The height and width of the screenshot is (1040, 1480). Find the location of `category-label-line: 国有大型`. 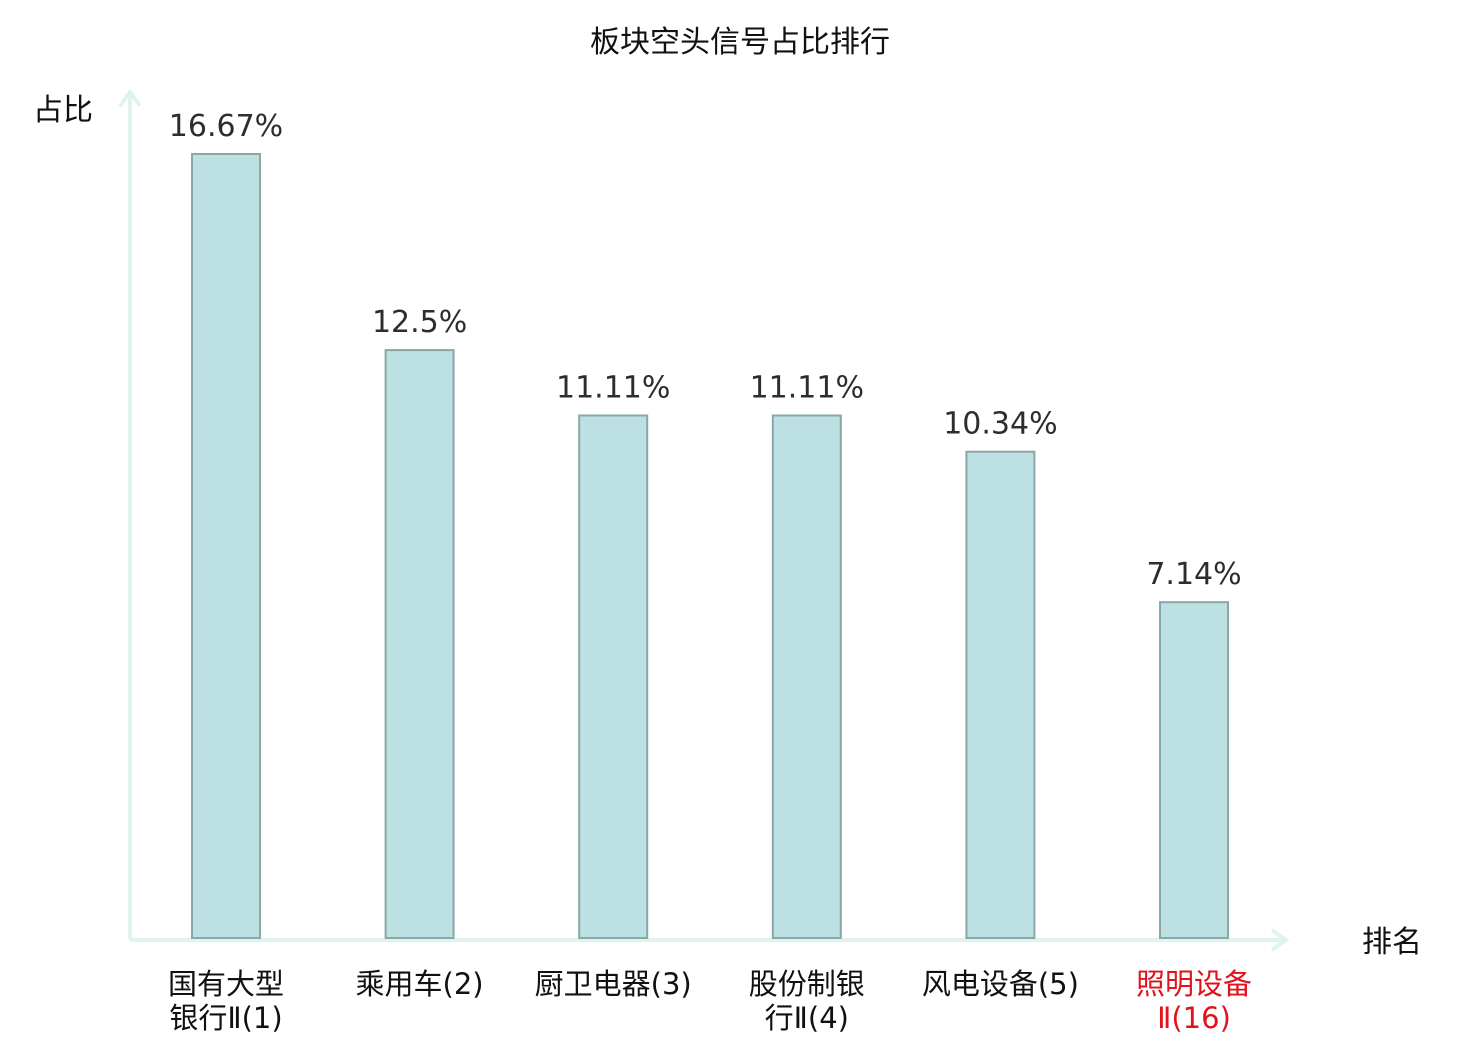

category-label-line: 国有大型 is located at coordinates (226, 984).